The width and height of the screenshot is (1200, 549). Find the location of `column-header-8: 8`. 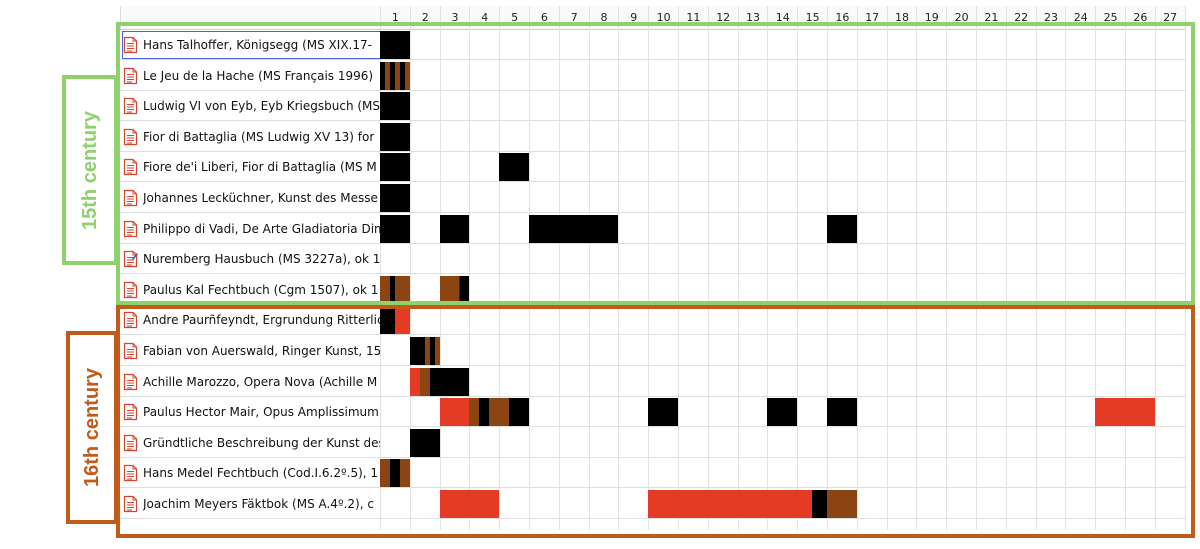

column-header-8: 8 is located at coordinates (603, 18).